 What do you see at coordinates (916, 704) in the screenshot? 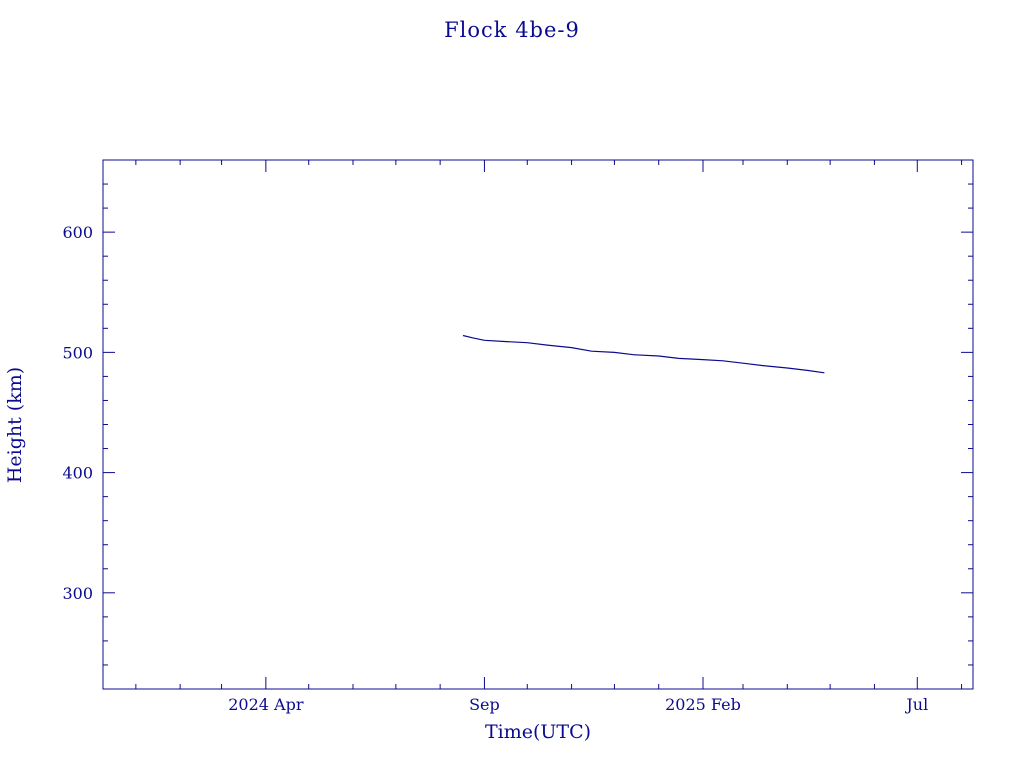
I see `x-tick-label: Jul` at bounding box center [916, 704].